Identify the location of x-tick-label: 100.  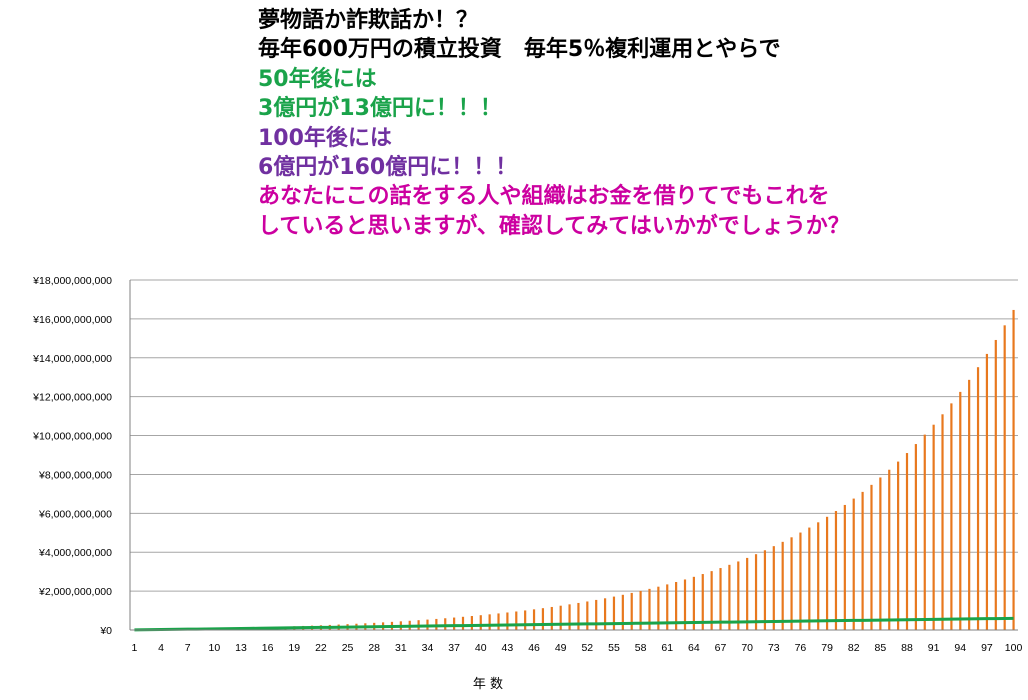
(1014, 648).